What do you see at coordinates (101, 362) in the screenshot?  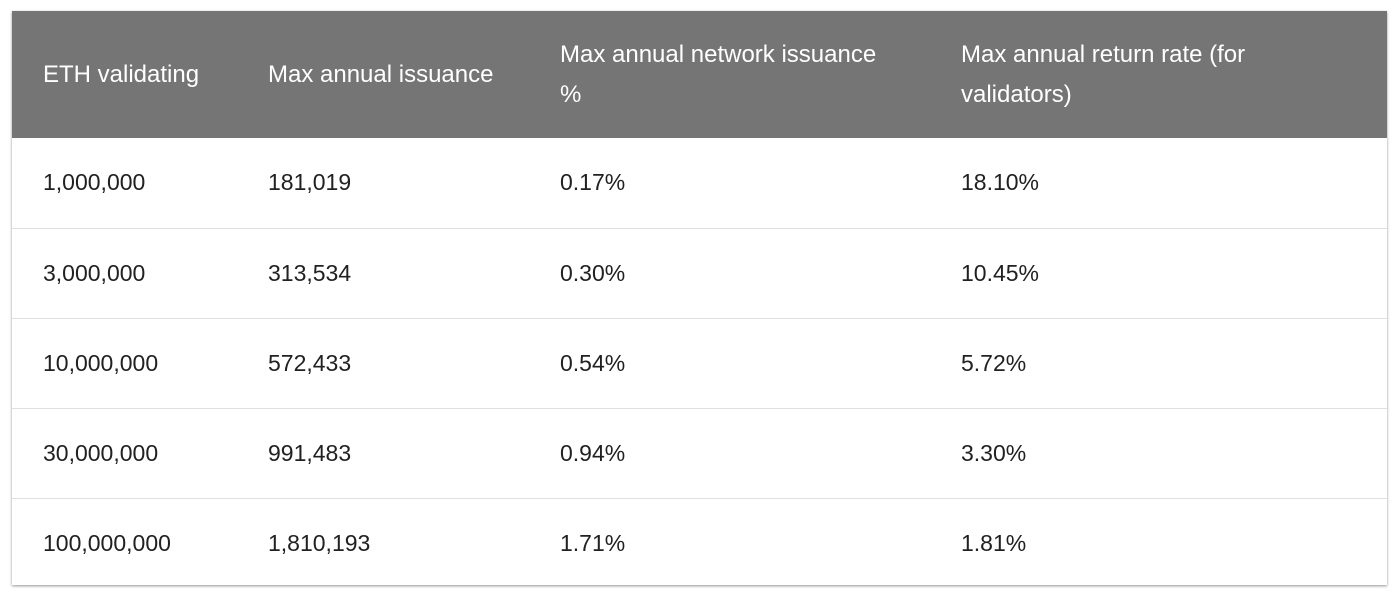 I see `cell-eth-validating: 10,000,000` at bounding box center [101, 362].